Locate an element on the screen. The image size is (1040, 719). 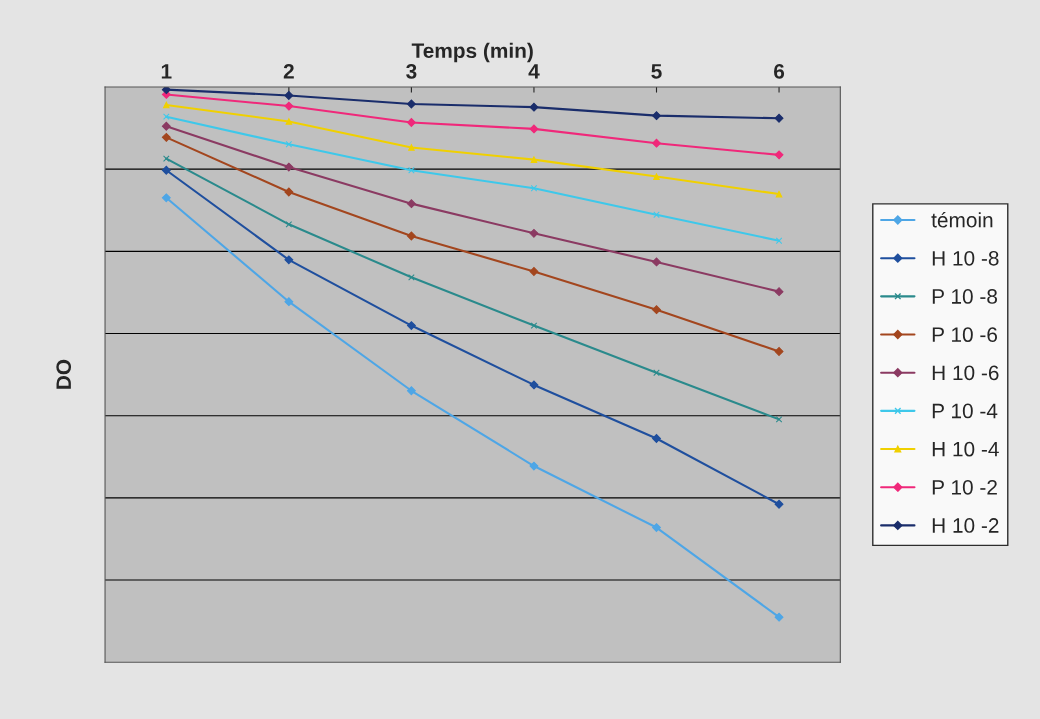
legend-label: H 10 -4 is located at coordinates (965, 449).